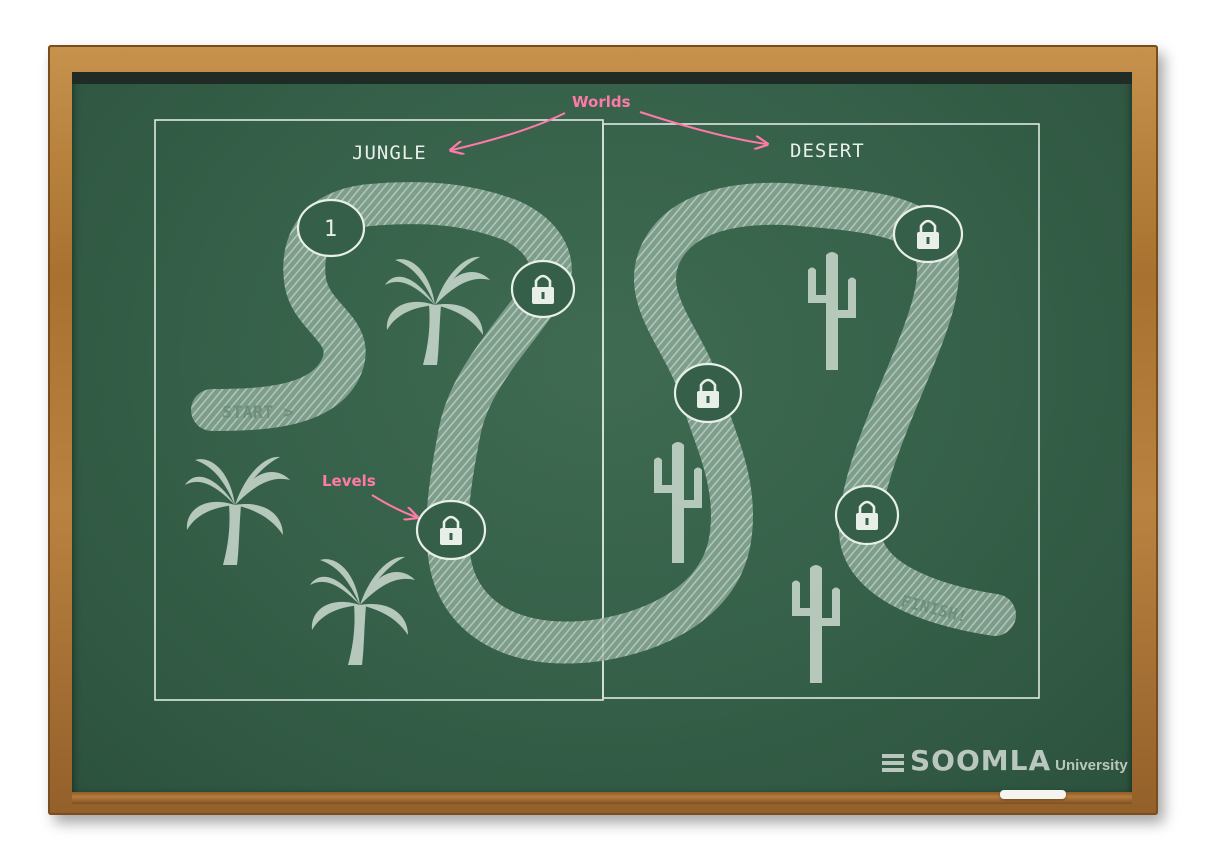 The width and height of the screenshot is (1207, 859). What do you see at coordinates (349, 481) in the screenshot?
I see `levels-annotation: Levels` at bounding box center [349, 481].